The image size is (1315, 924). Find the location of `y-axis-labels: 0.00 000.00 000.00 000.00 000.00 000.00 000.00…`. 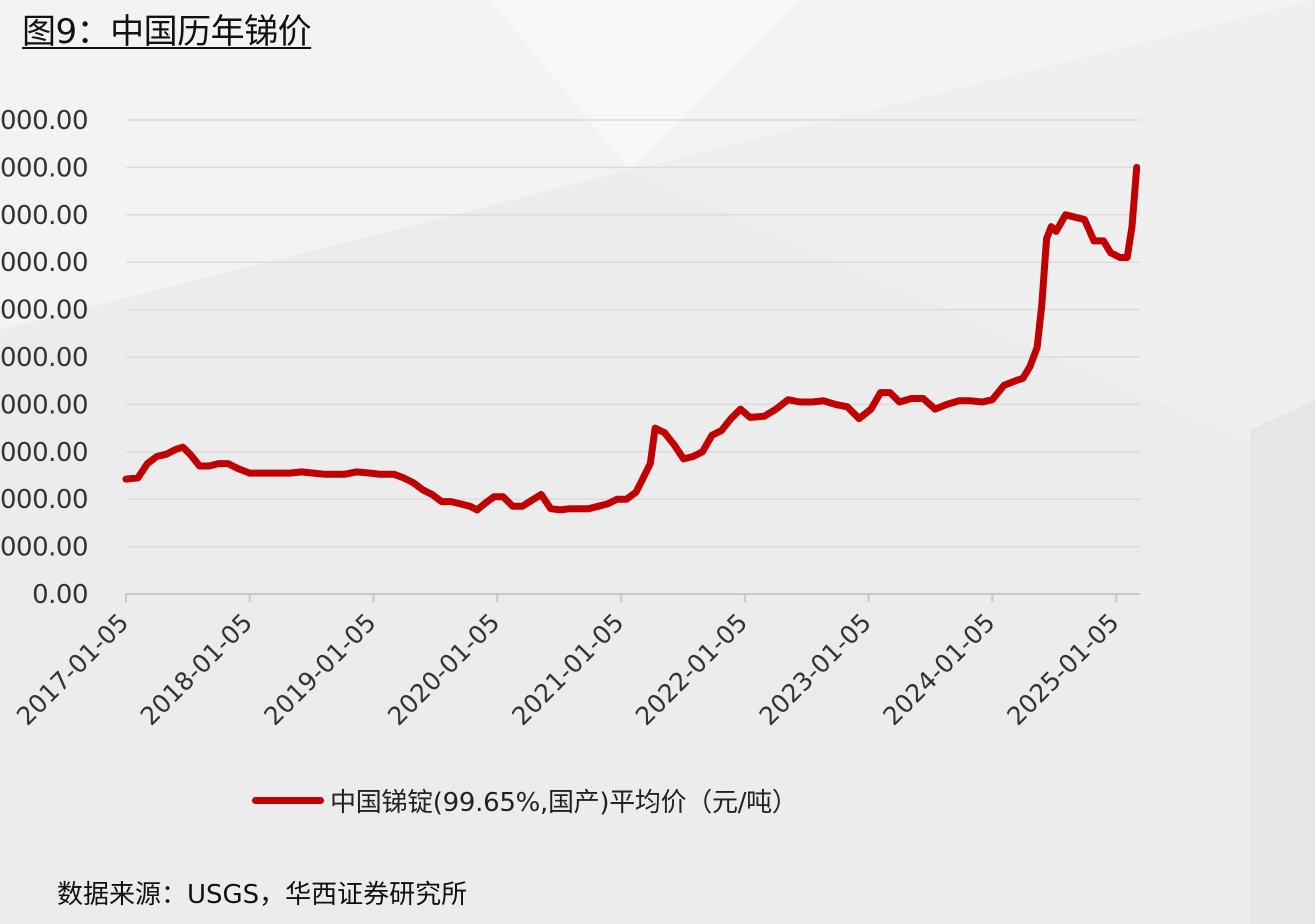

y-axis-labels: 0.00 000.00 000.00 000.00 000.00 000.00 000.00… is located at coordinates (44, 358).